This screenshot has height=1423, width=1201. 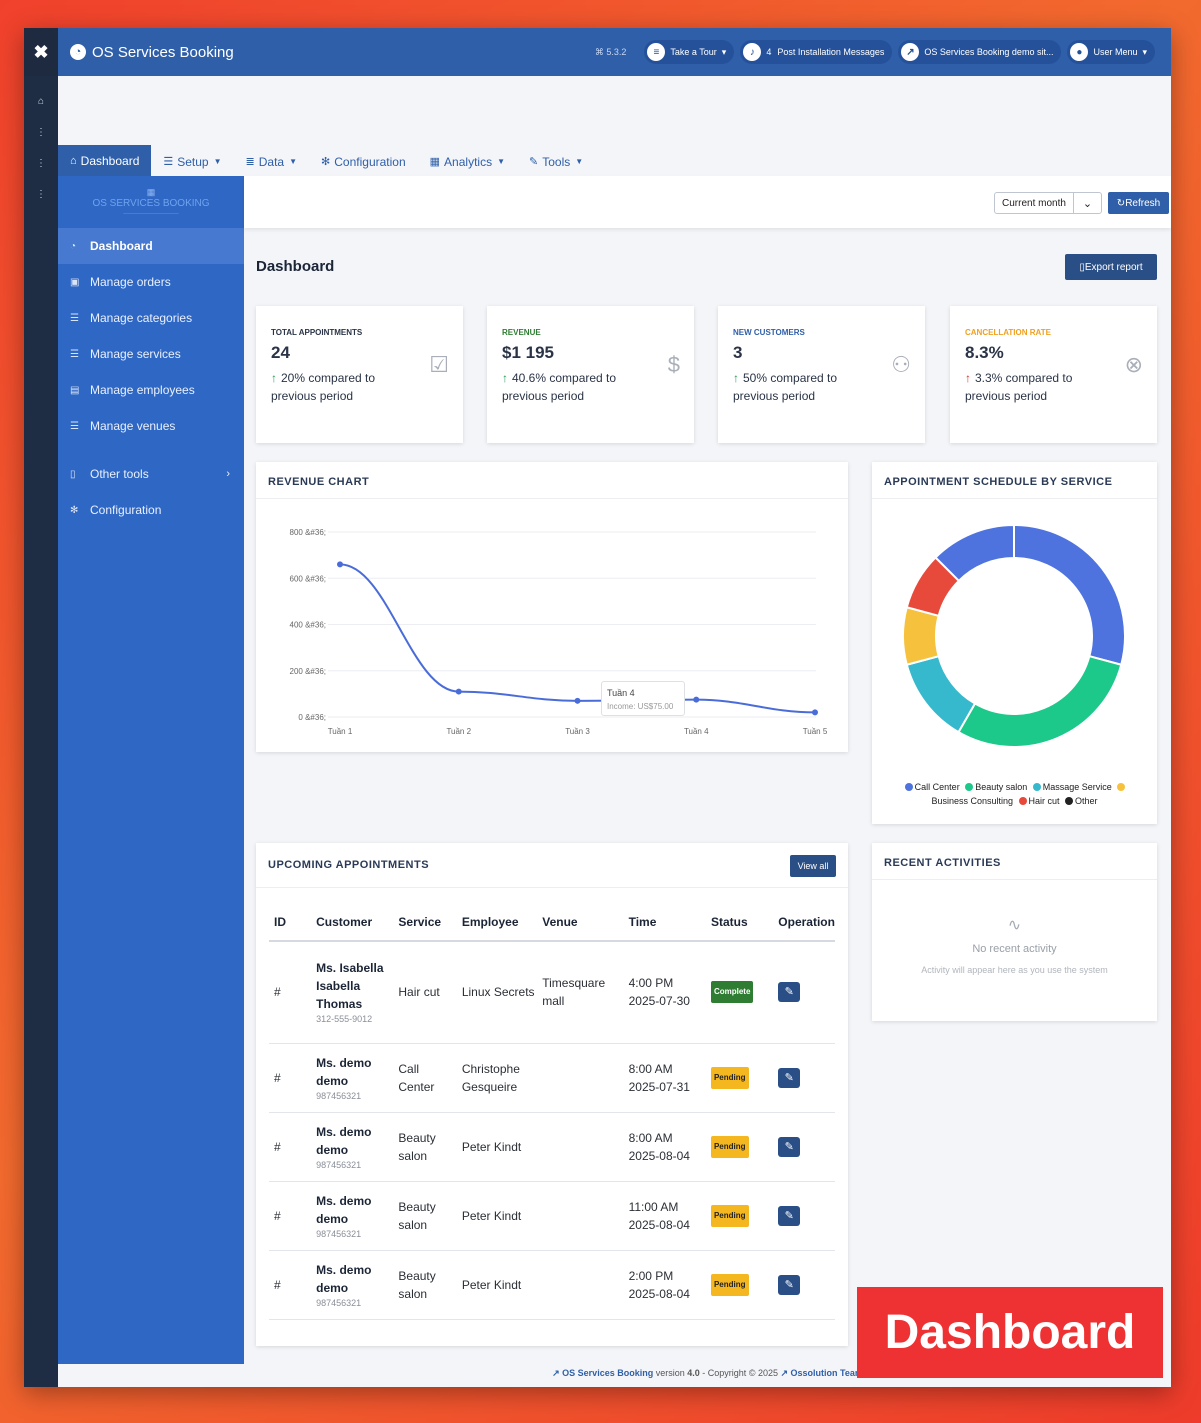 I want to click on calendar-check-icon: ☑, so click(x=439, y=364).